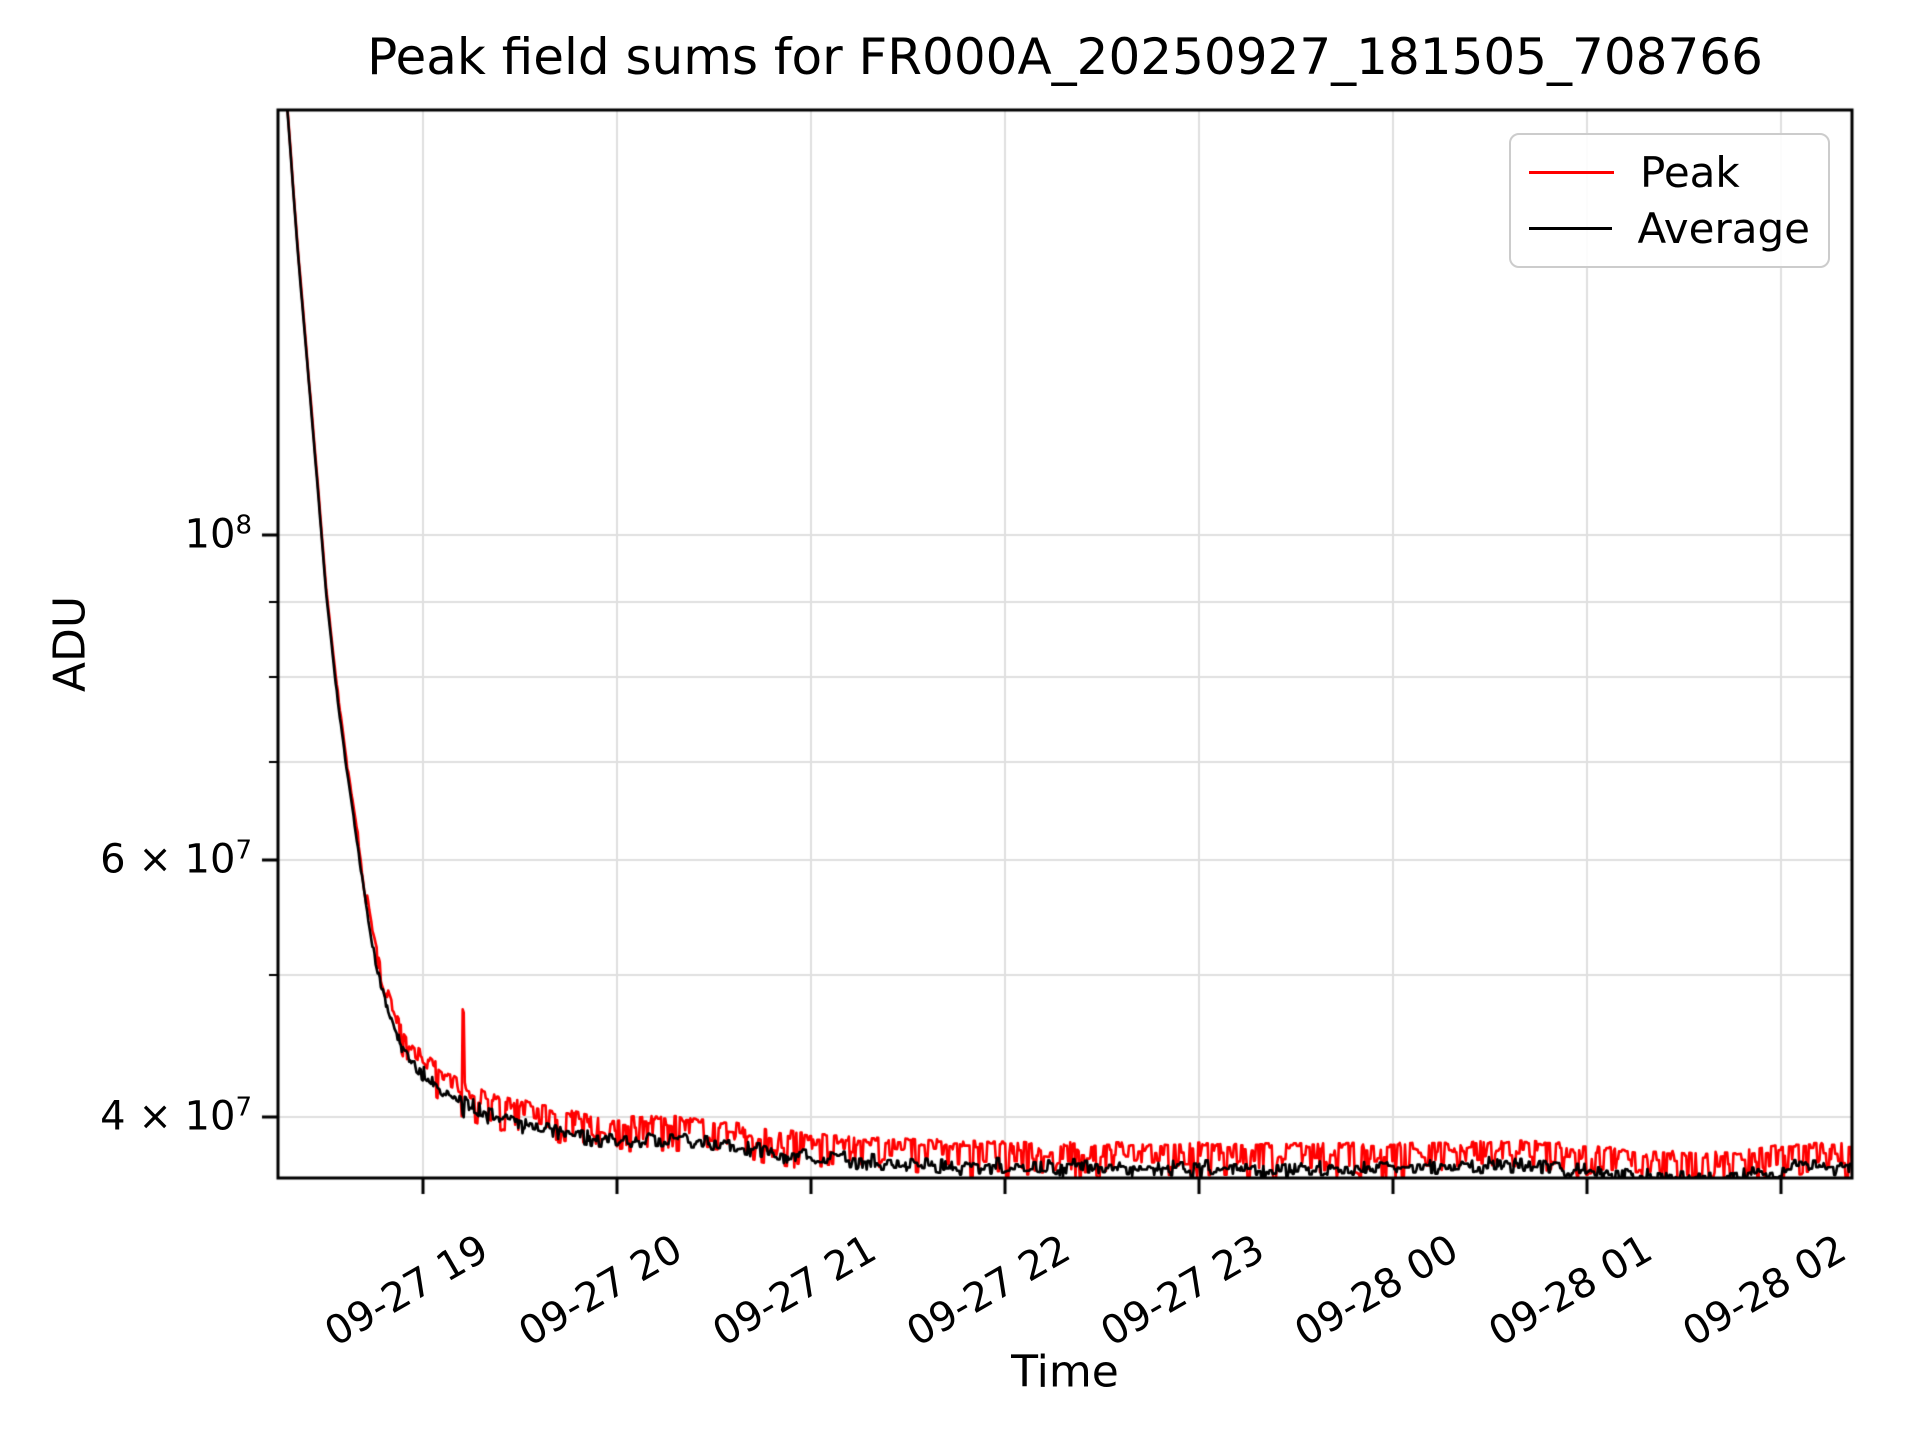  I want to click on y-tick-label: 4 × 107, so click(176, 1116).